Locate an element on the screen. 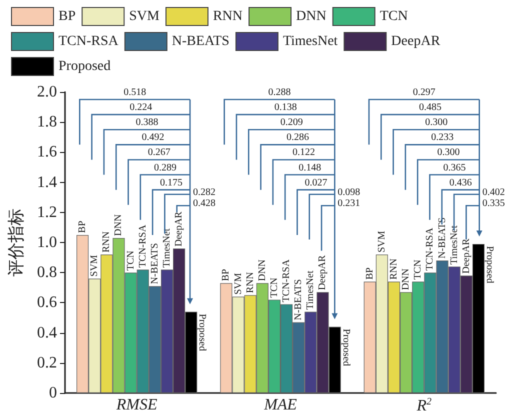 Image resolution: width=508 pixels, height=419 pixels. annotation: 0.436 is located at coordinates (460, 182).